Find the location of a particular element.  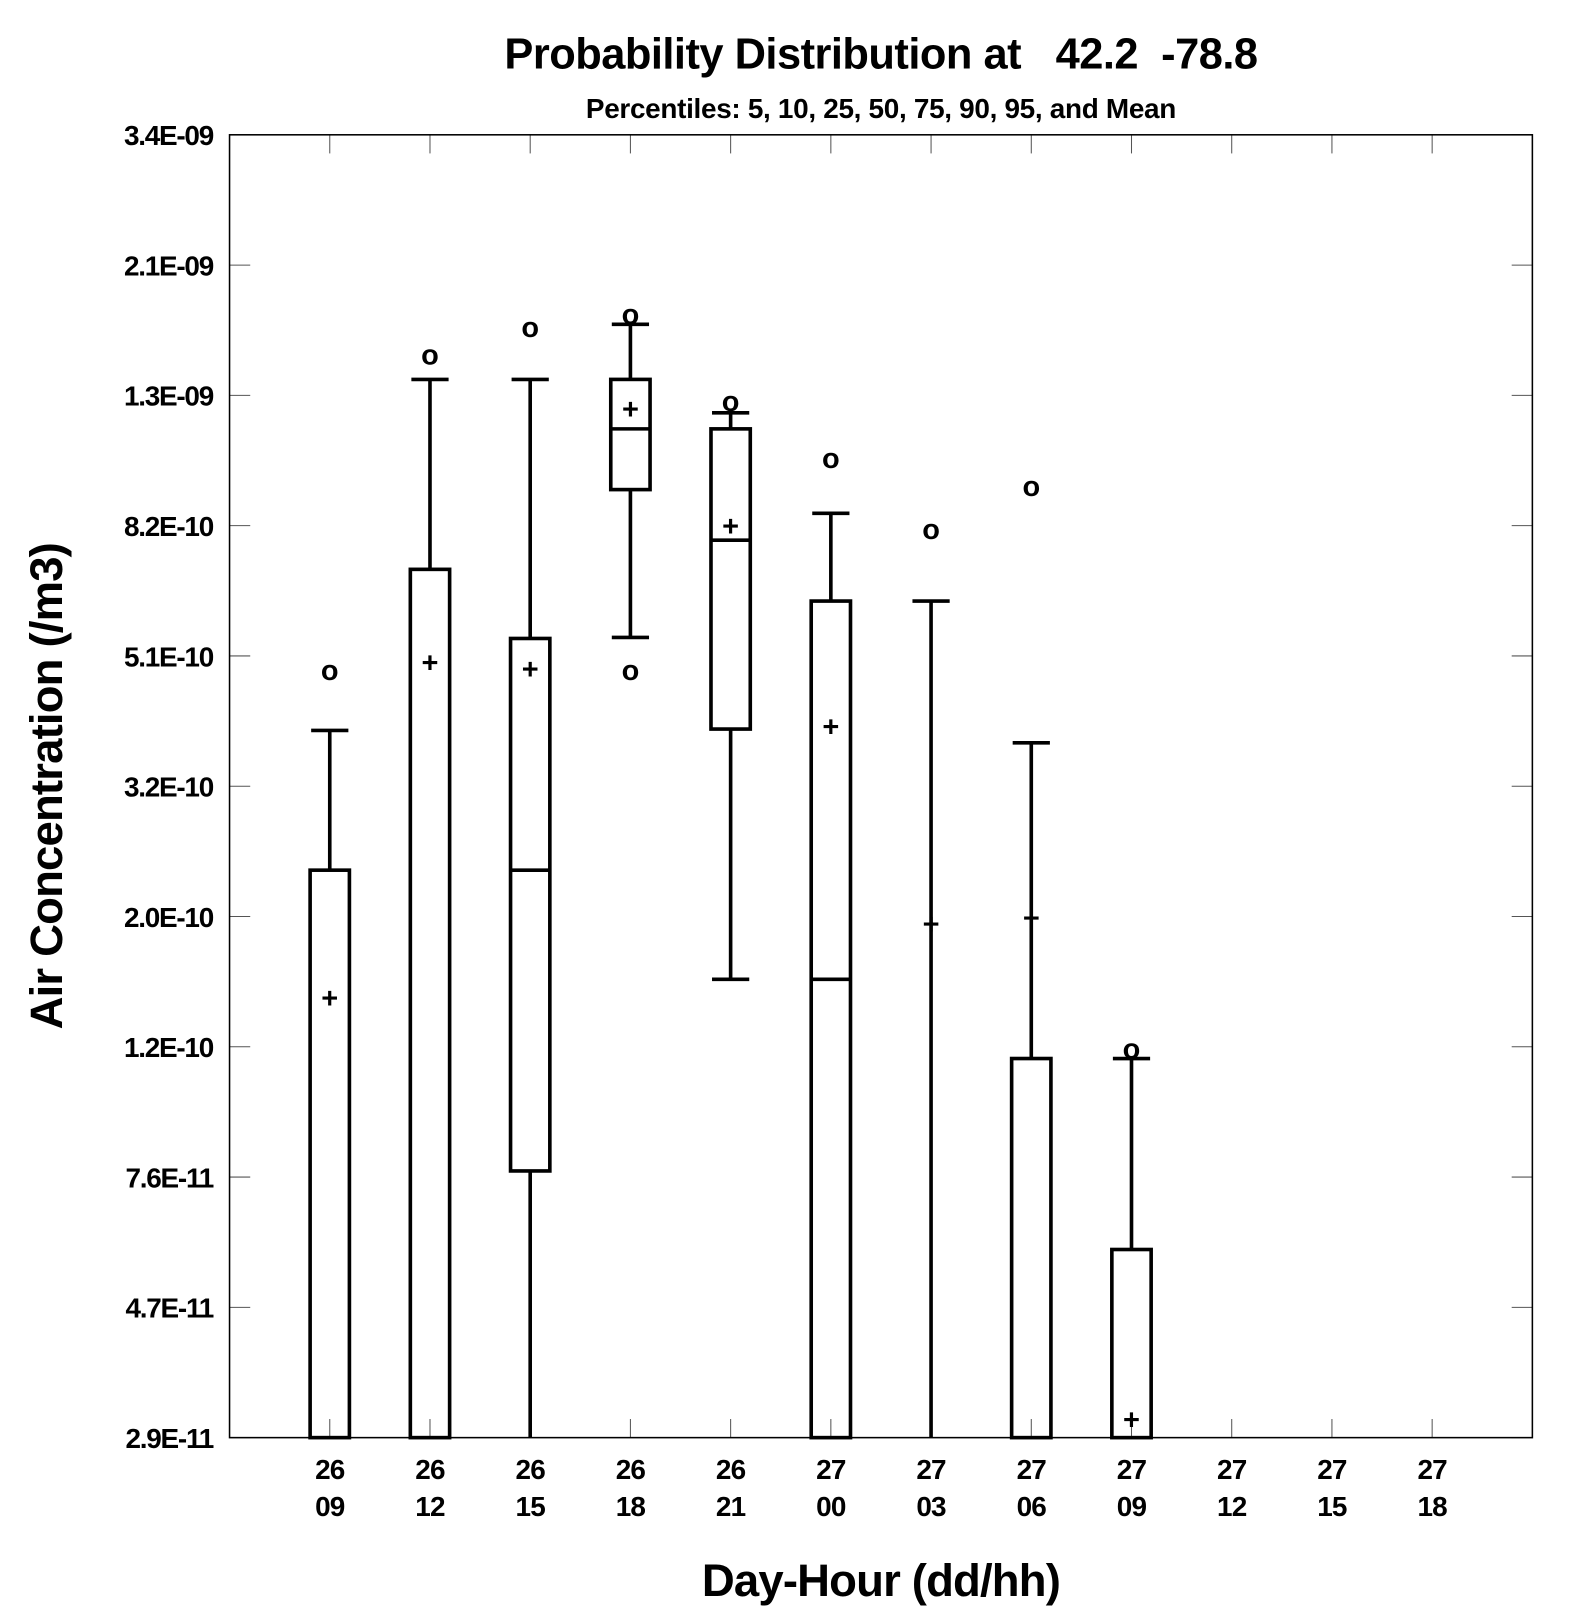

box-26-21: o+ is located at coordinates (731, 684).